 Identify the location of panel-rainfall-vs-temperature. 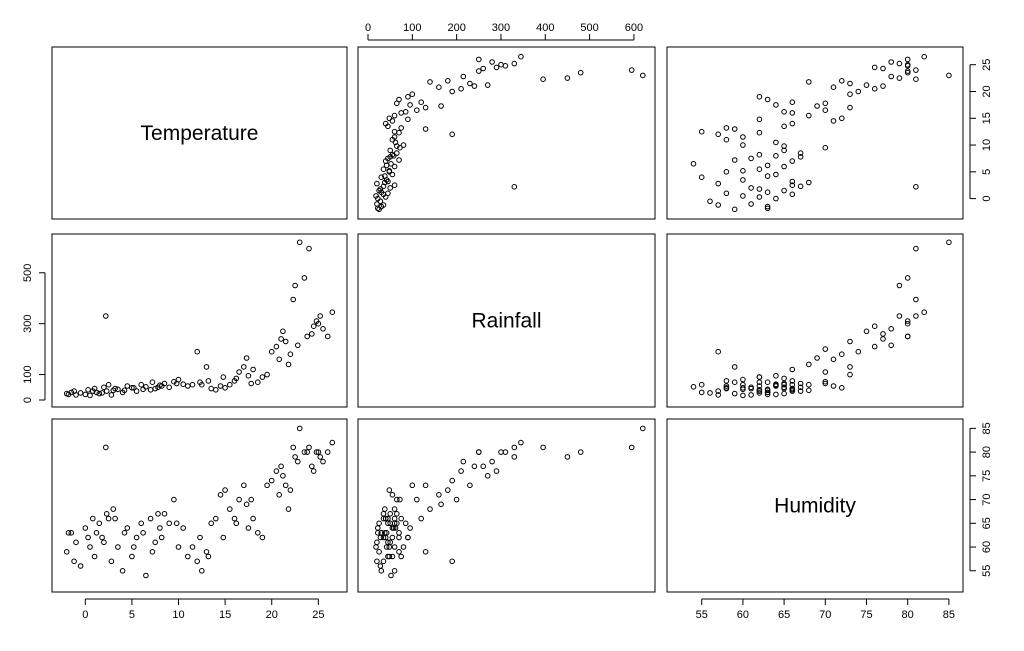
(199, 320).